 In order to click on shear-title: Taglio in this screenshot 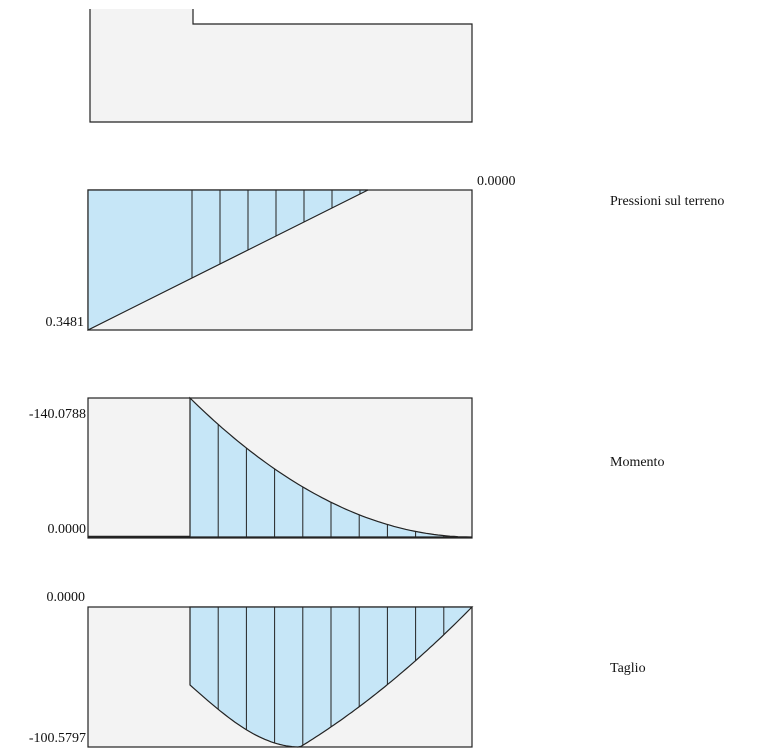, I will do `click(628, 668)`.